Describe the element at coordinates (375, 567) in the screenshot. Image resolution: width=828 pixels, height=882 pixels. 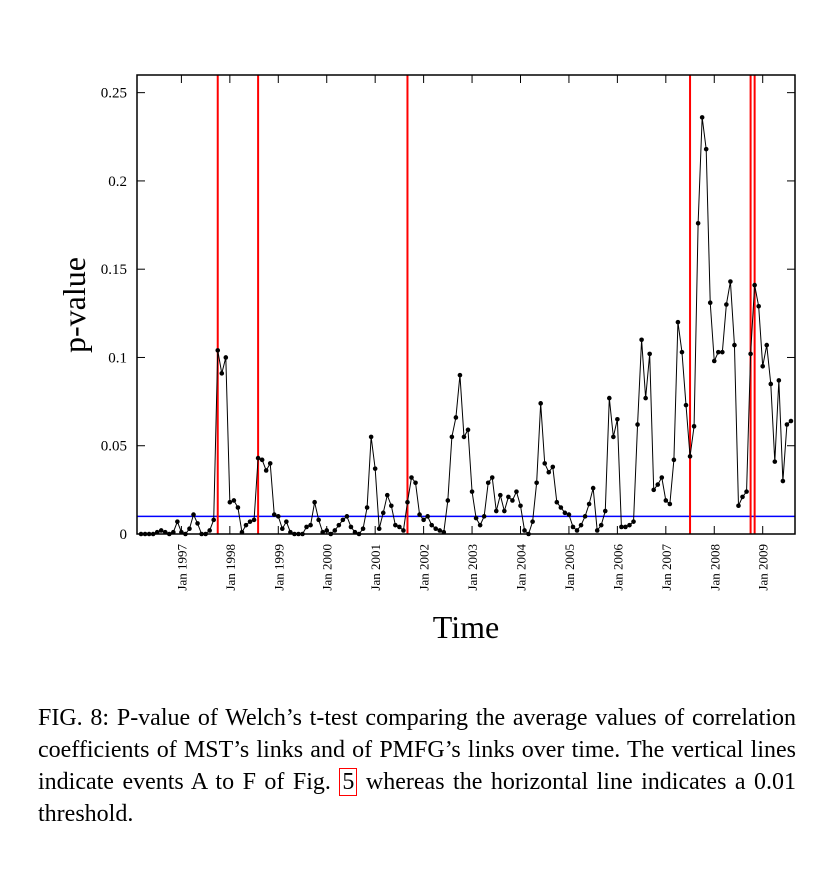
I see `x-tick-label: Jan 2001` at that location.